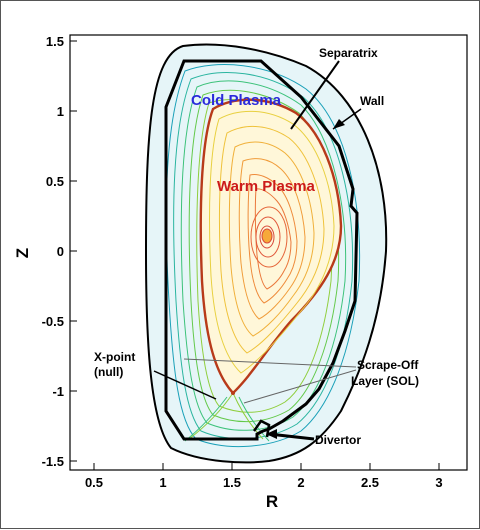 Image resolution: width=480 pixels, height=530 pixels. What do you see at coordinates (348, 53) in the screenshot?
I see `separatrix-label: Separatrix` at bounding box center [348, 53].